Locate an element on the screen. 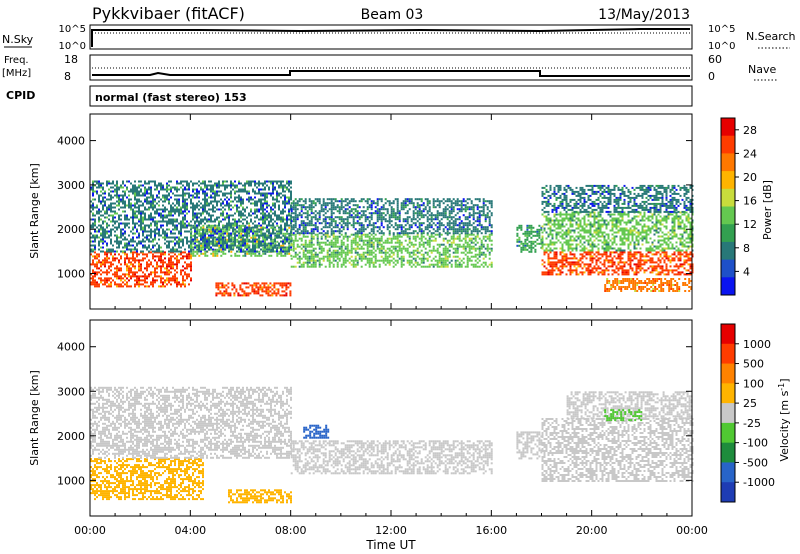  plot-title: Pykkvibaer (fitACF) is located at coordinates (168, 13).